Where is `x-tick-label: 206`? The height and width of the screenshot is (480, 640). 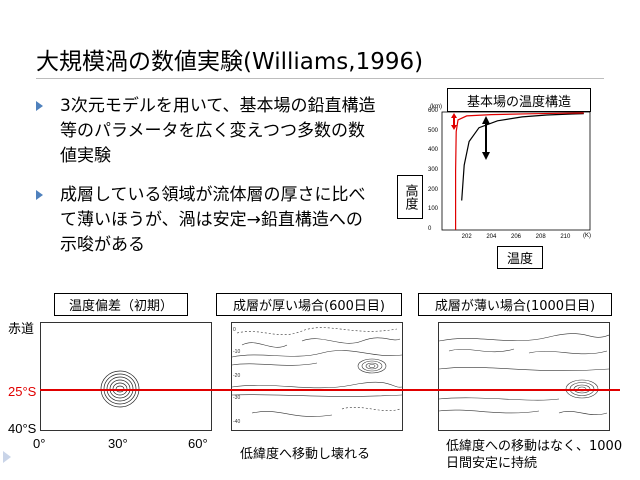
x-tick-label: 206 is located at coordinates (516, 237).